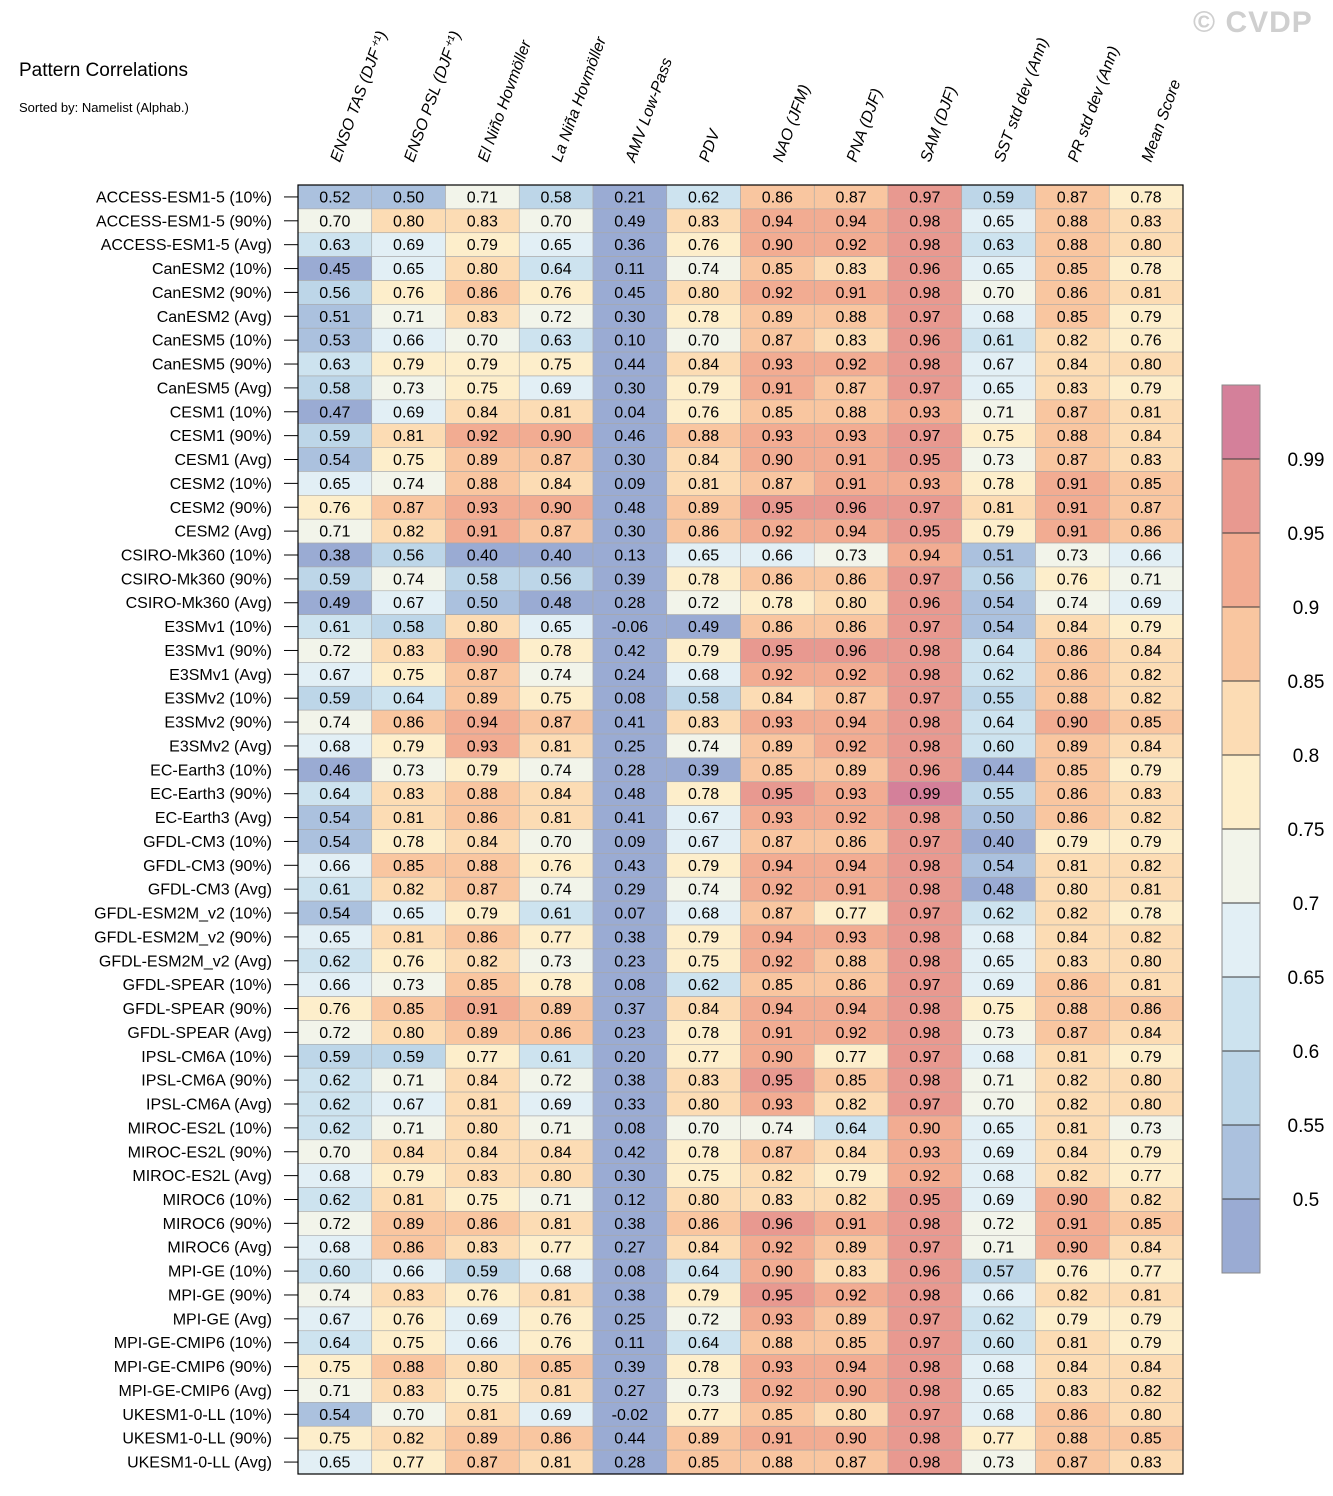 The image size is (1333, 1496). What do you see at coordinates (629, 532) in the screenshot?
I see `cell-value: 0.30` at bounding box center [629, 532].